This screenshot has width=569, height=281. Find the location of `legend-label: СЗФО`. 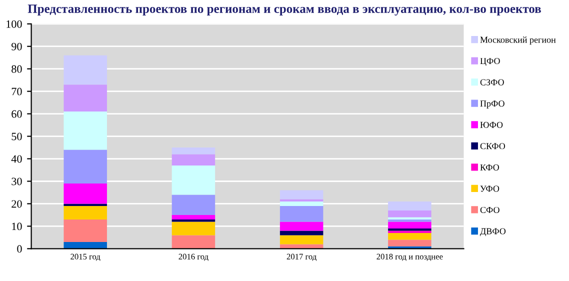

legend-label: СЗФО is located at coordinates (492, 82).